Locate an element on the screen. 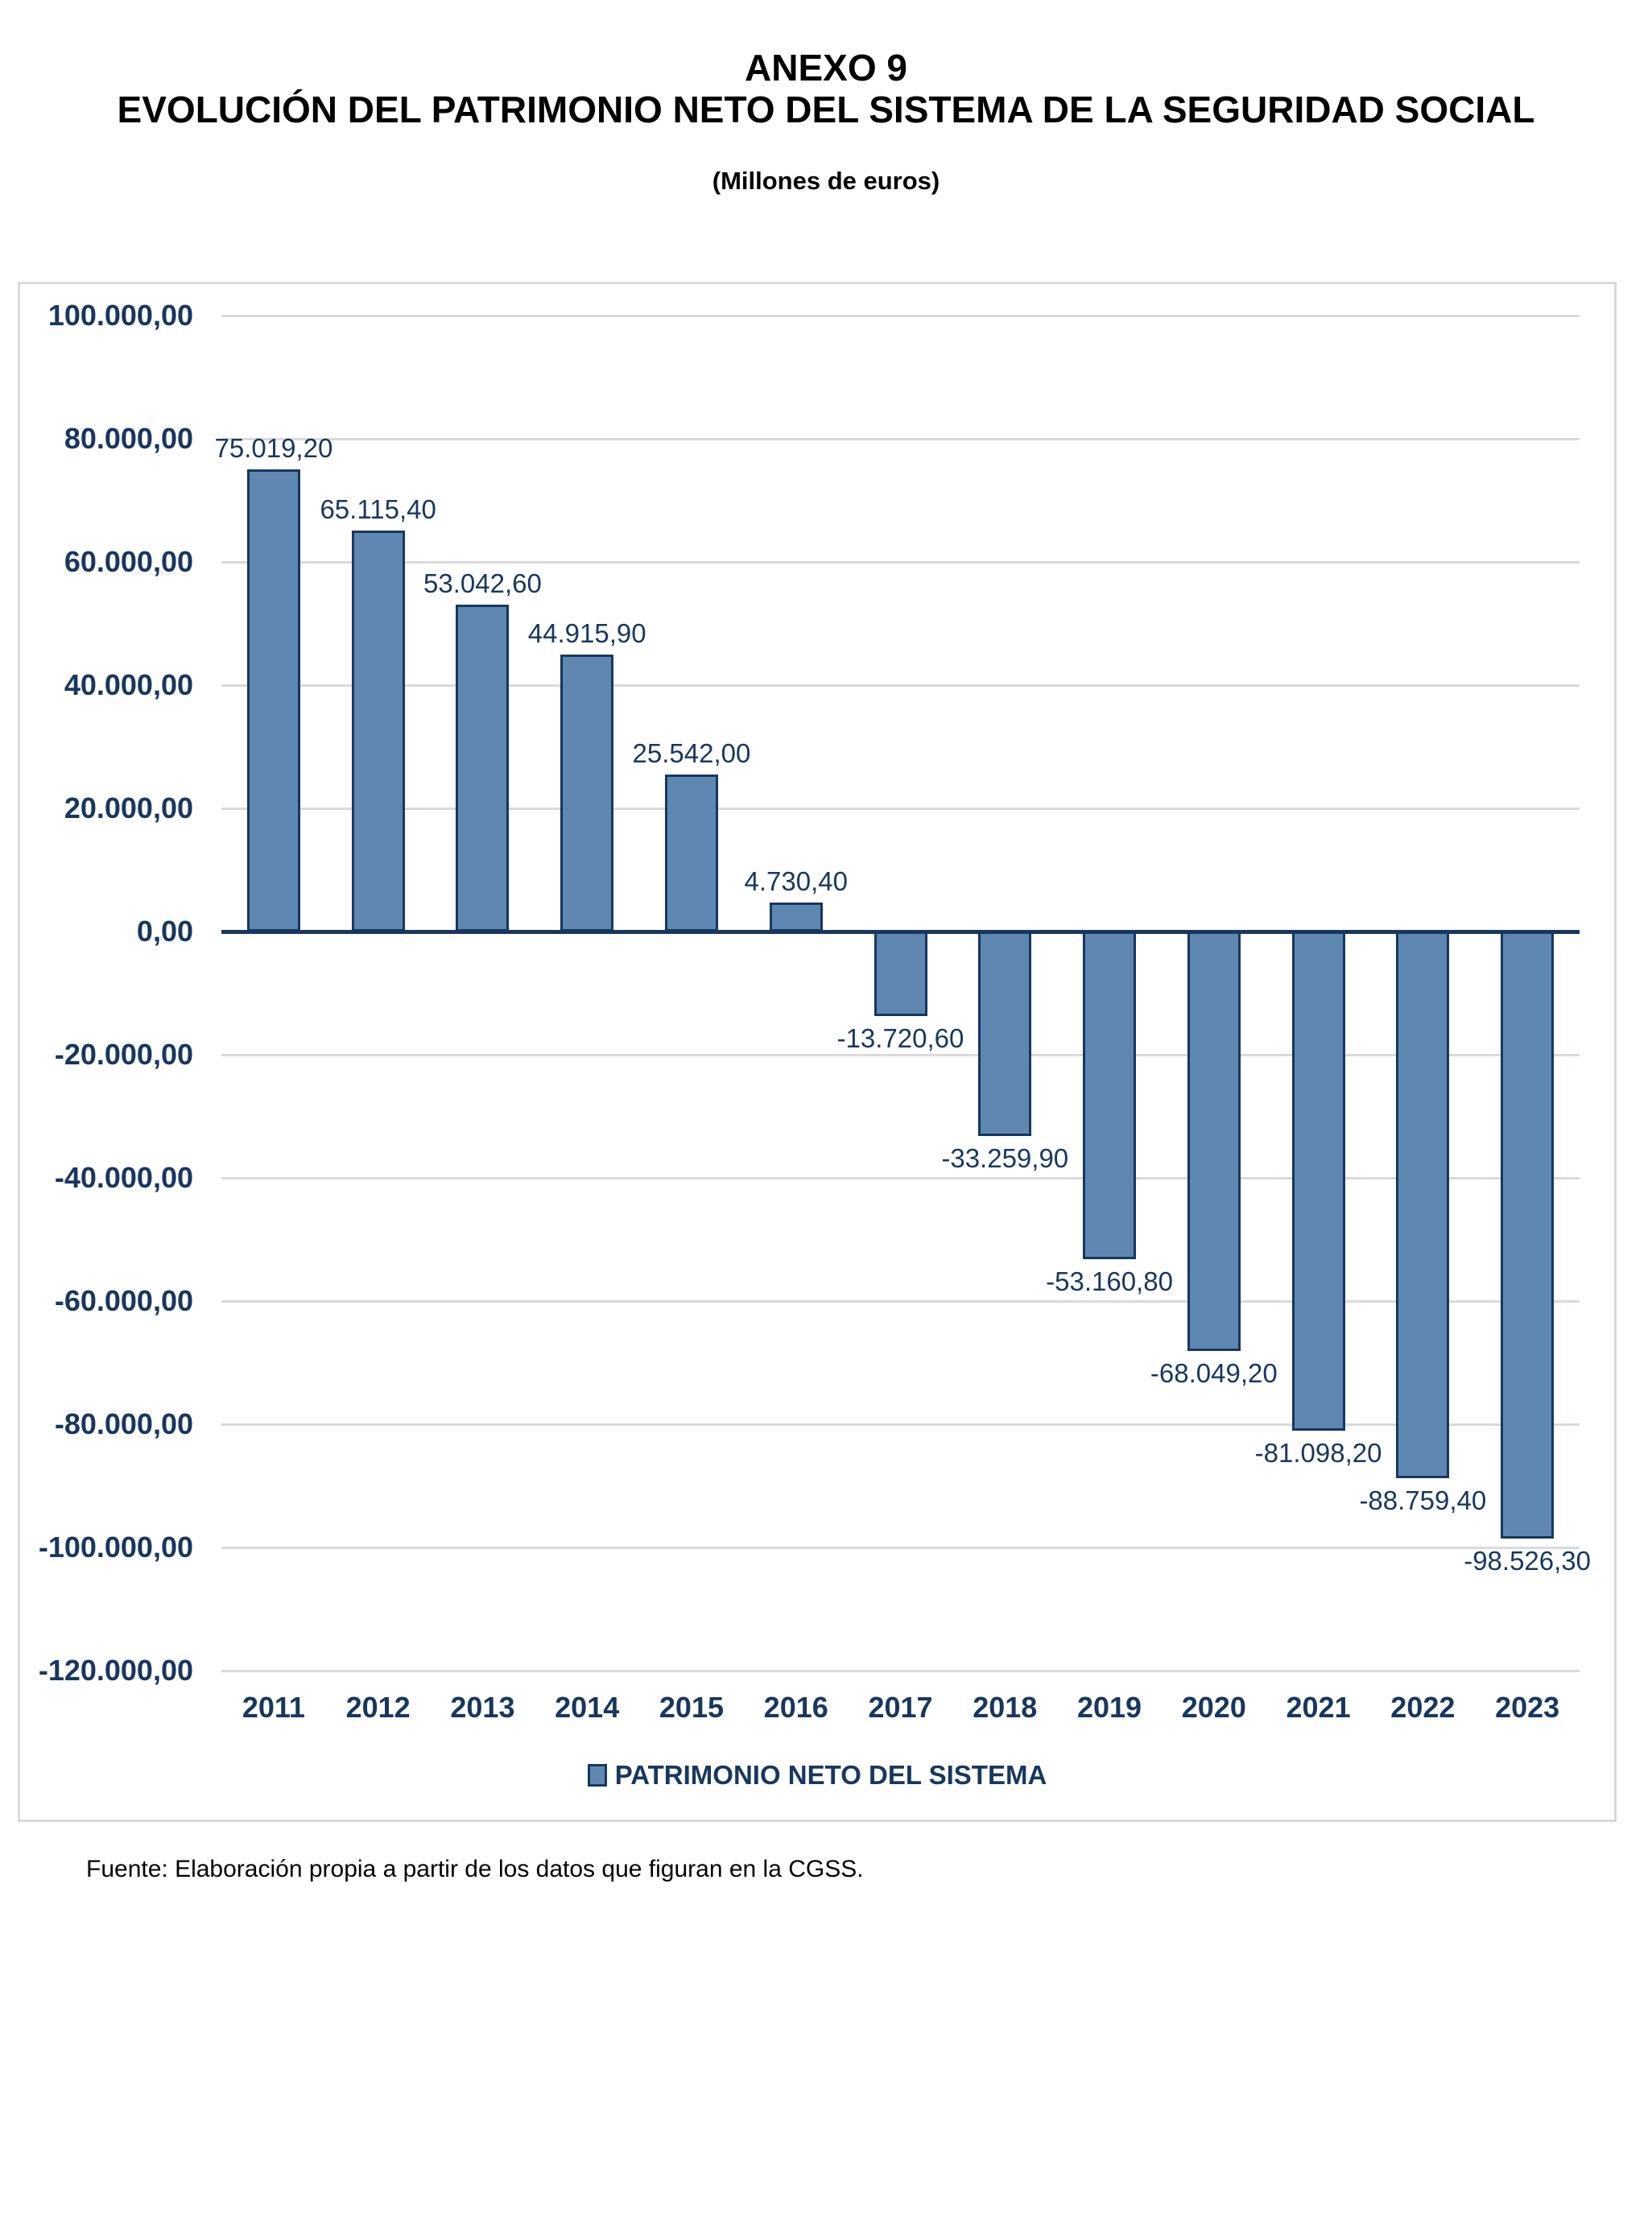  bar-value-label-2020: -68.049,20 is located at coordinates (1214, 1373).